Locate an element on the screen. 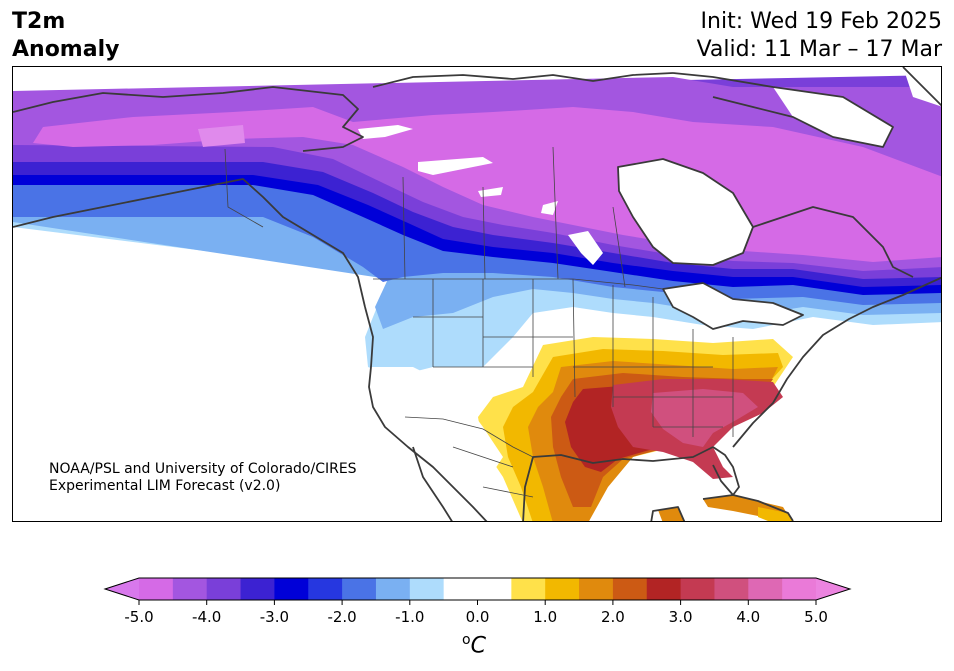  us-state-lines-e is located at coordinates (653, 361).